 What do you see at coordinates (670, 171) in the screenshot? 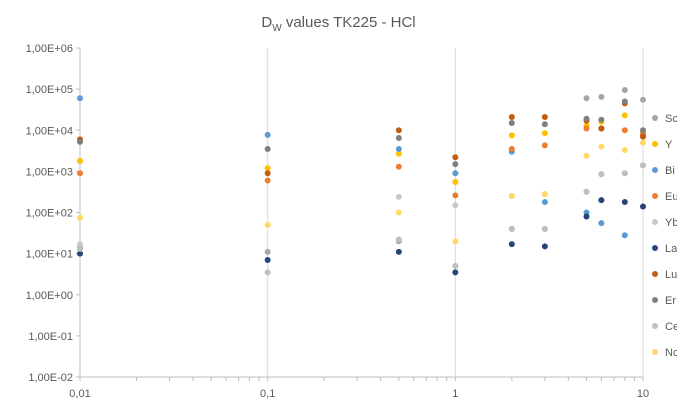
I see `legend-label-bi: Bi` at bounding box center [670, 171].